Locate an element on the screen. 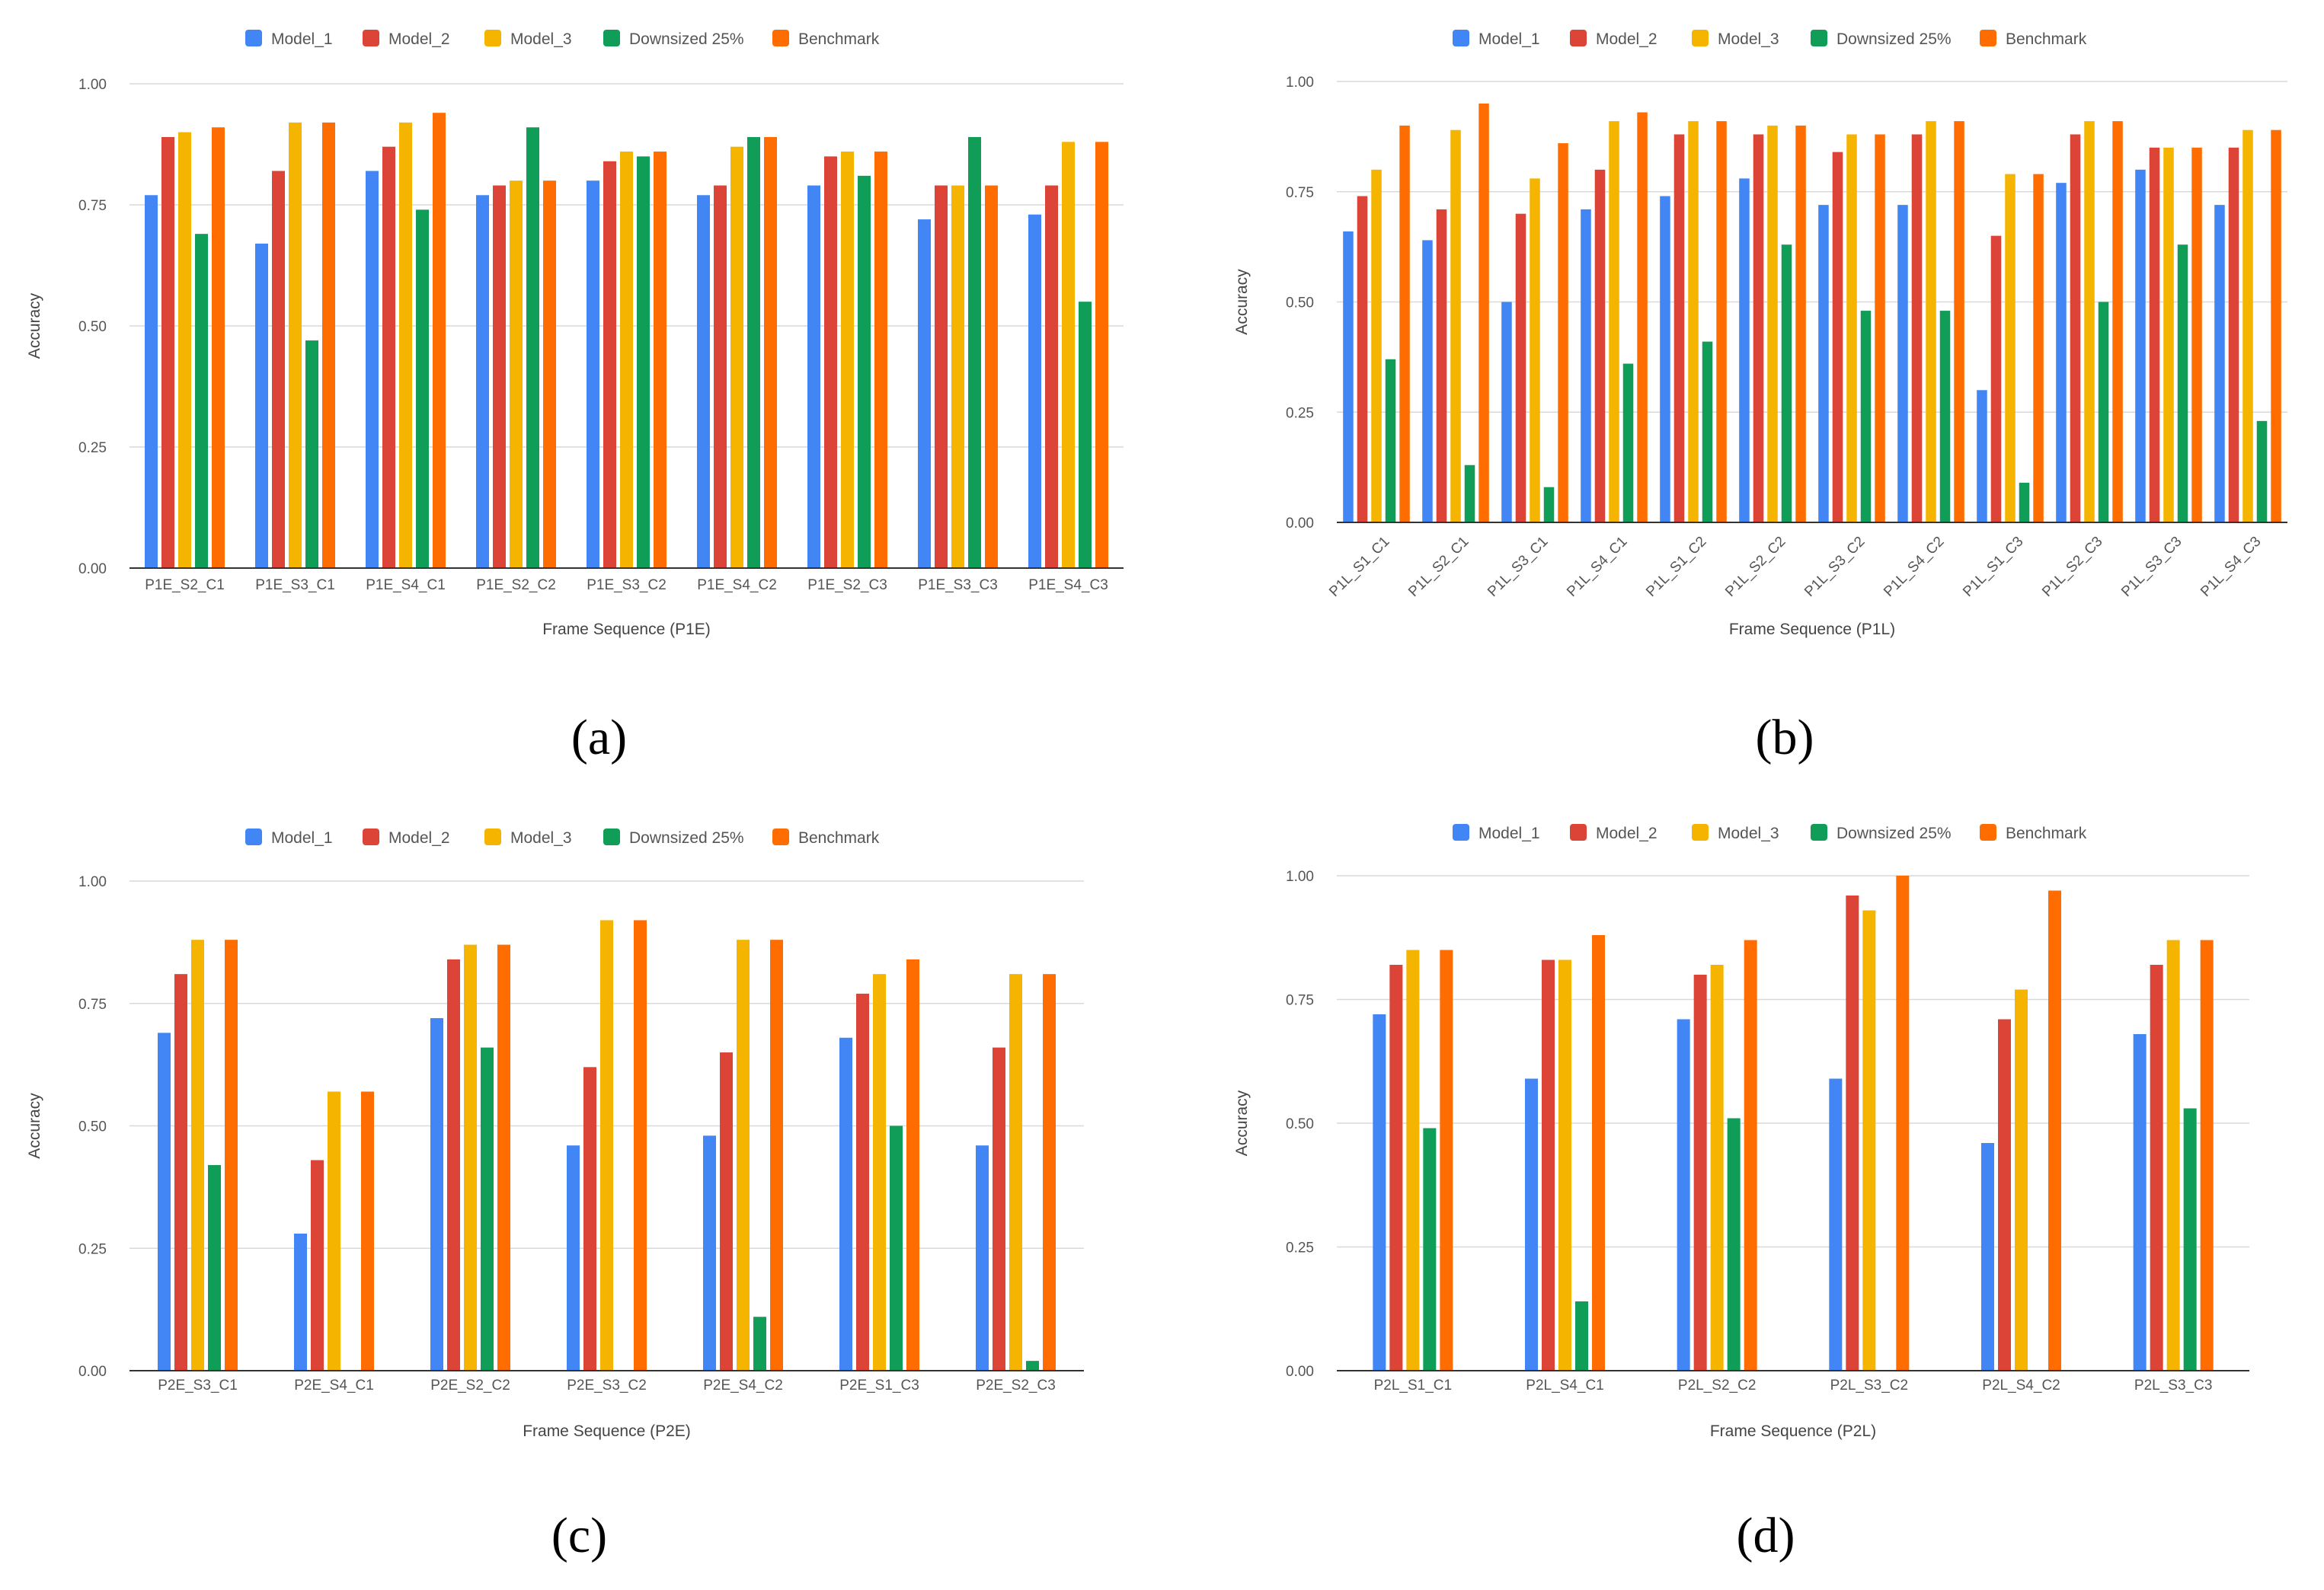  bar-P1L_S3_C2-downsized-25- is located at coordinates (1866, 416).